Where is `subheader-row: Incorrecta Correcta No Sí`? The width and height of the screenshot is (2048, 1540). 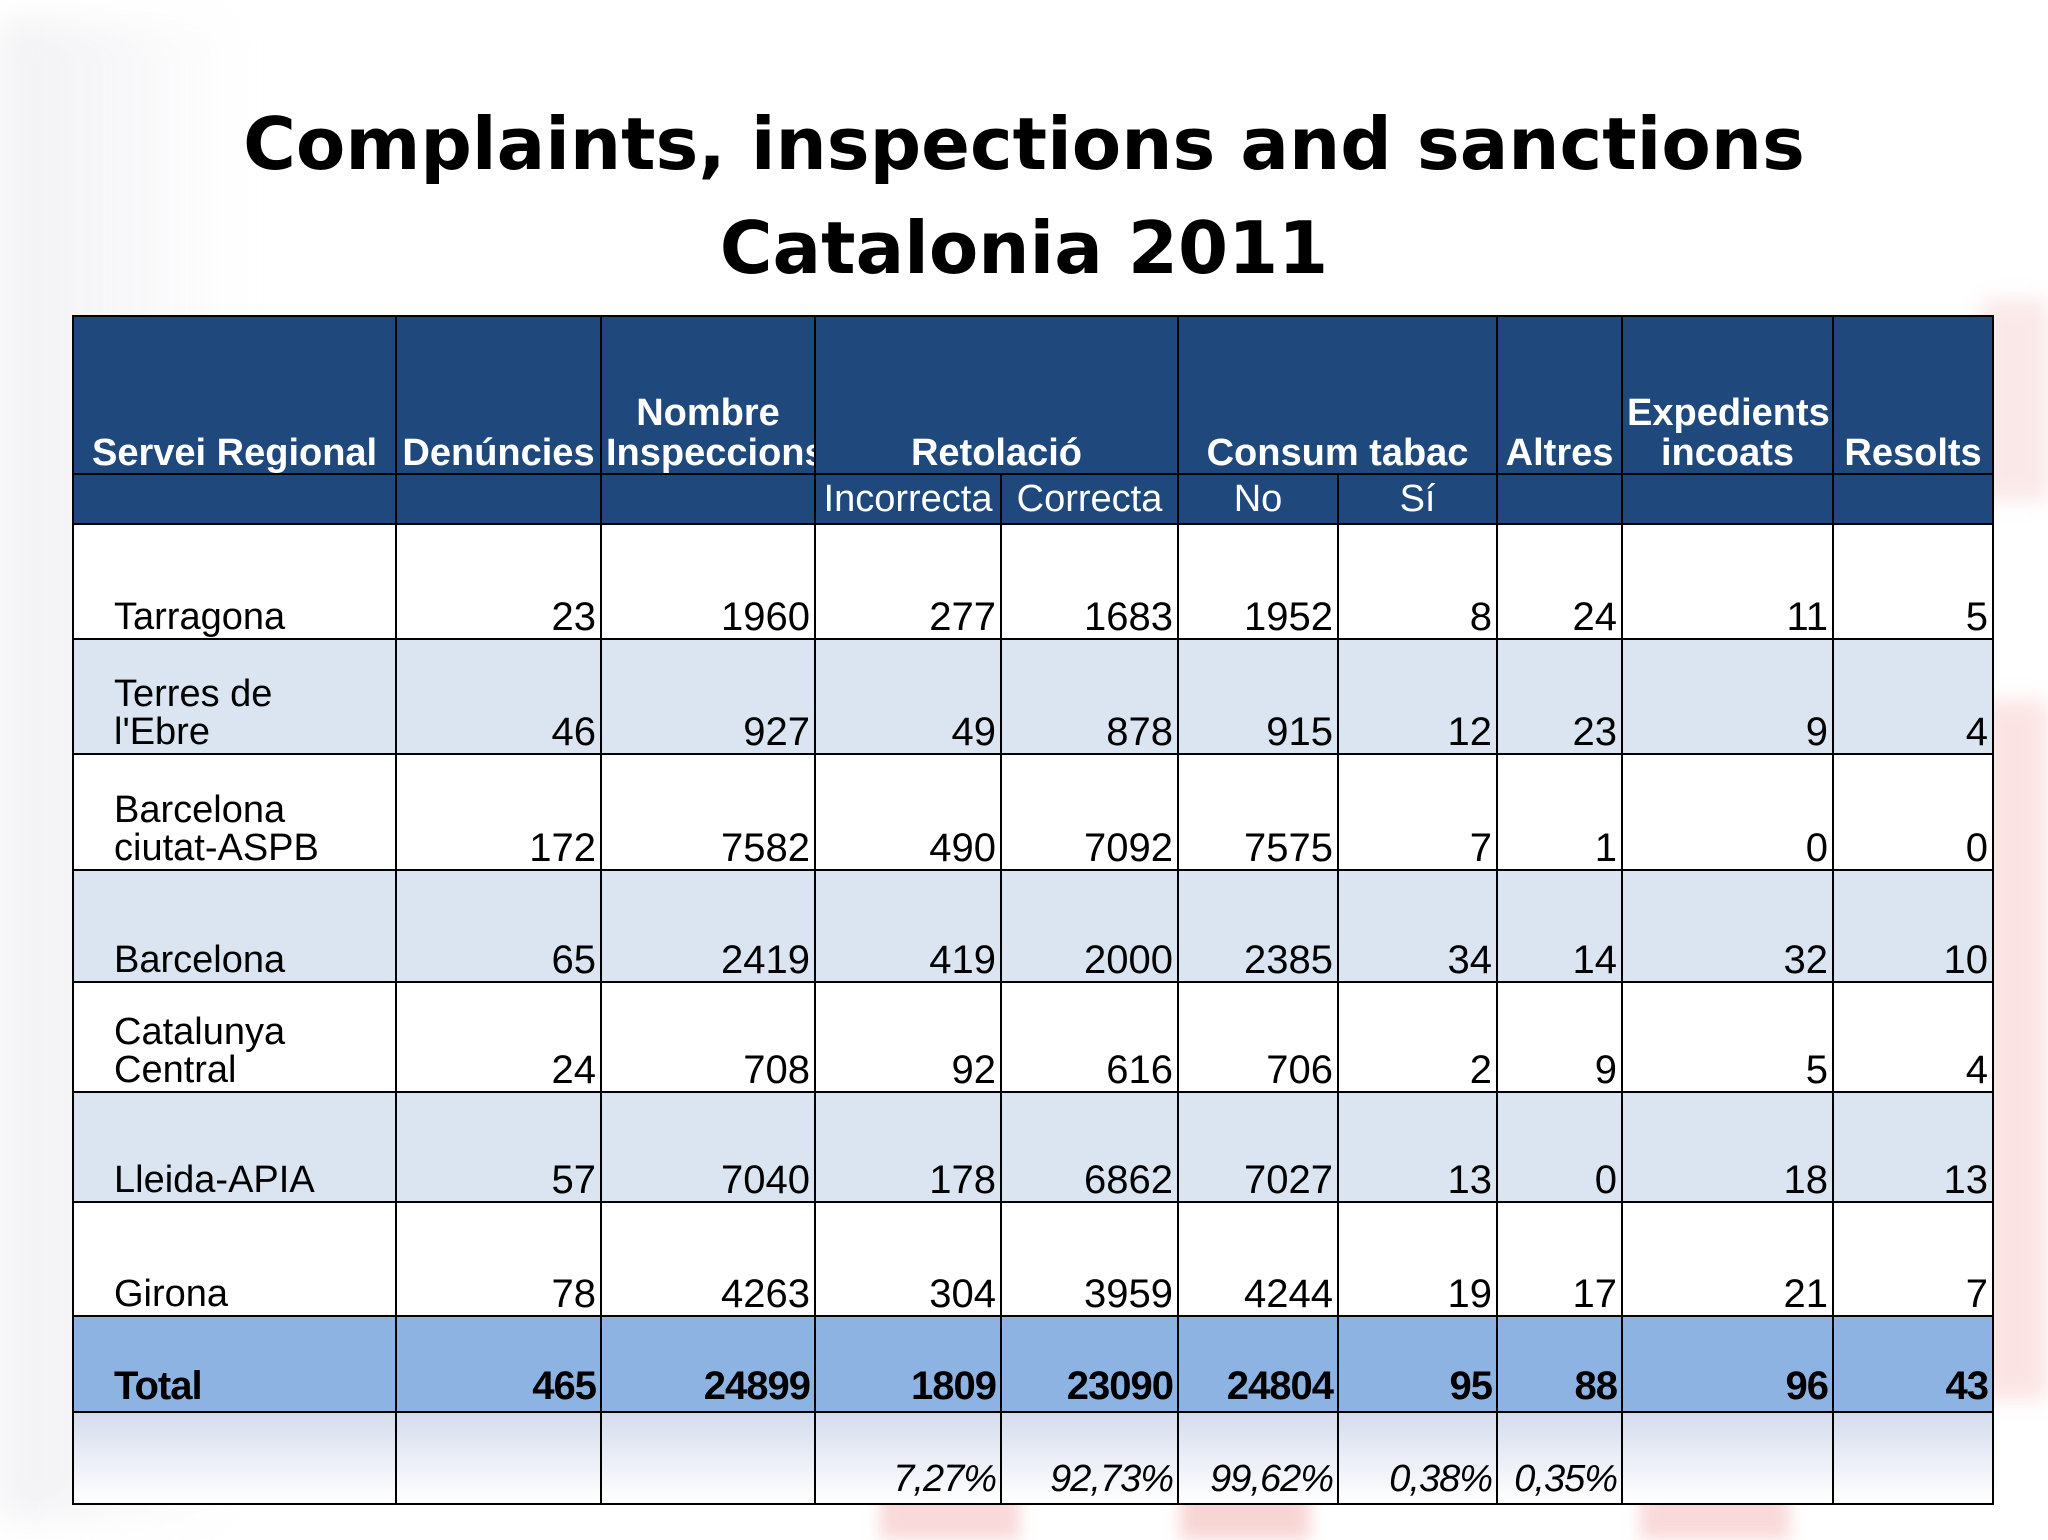 subheader-row: Incorrecta Correcta No Sí is located at coordinates (1033, 499).